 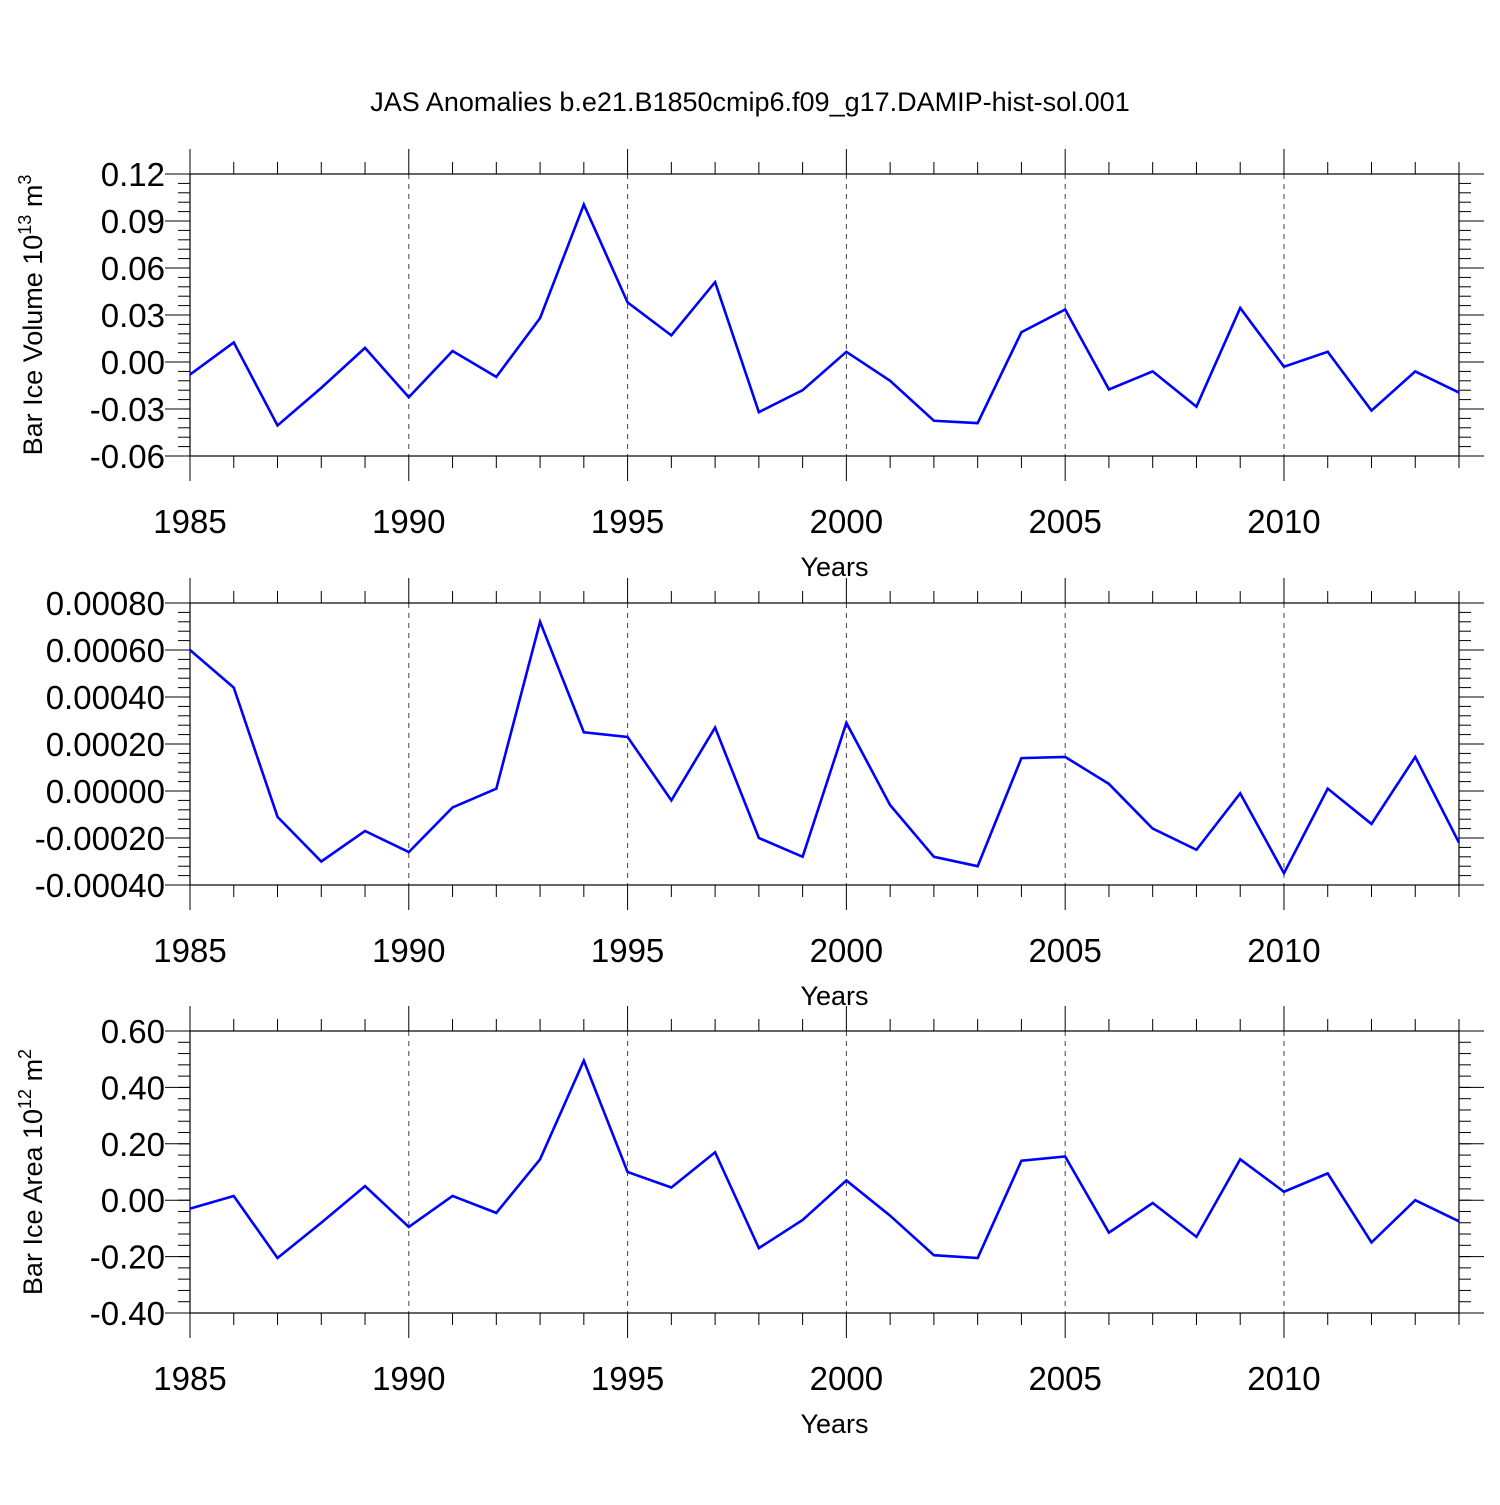 I want to click on y-tick-label: 0.00060, so click(x=105, y=650).